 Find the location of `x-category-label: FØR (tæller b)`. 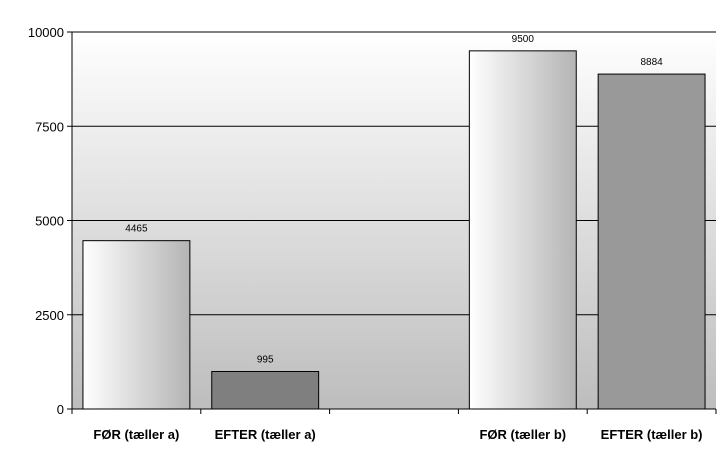

x-category-label: FØR (tæller b) is located at coordinates (522, 434).